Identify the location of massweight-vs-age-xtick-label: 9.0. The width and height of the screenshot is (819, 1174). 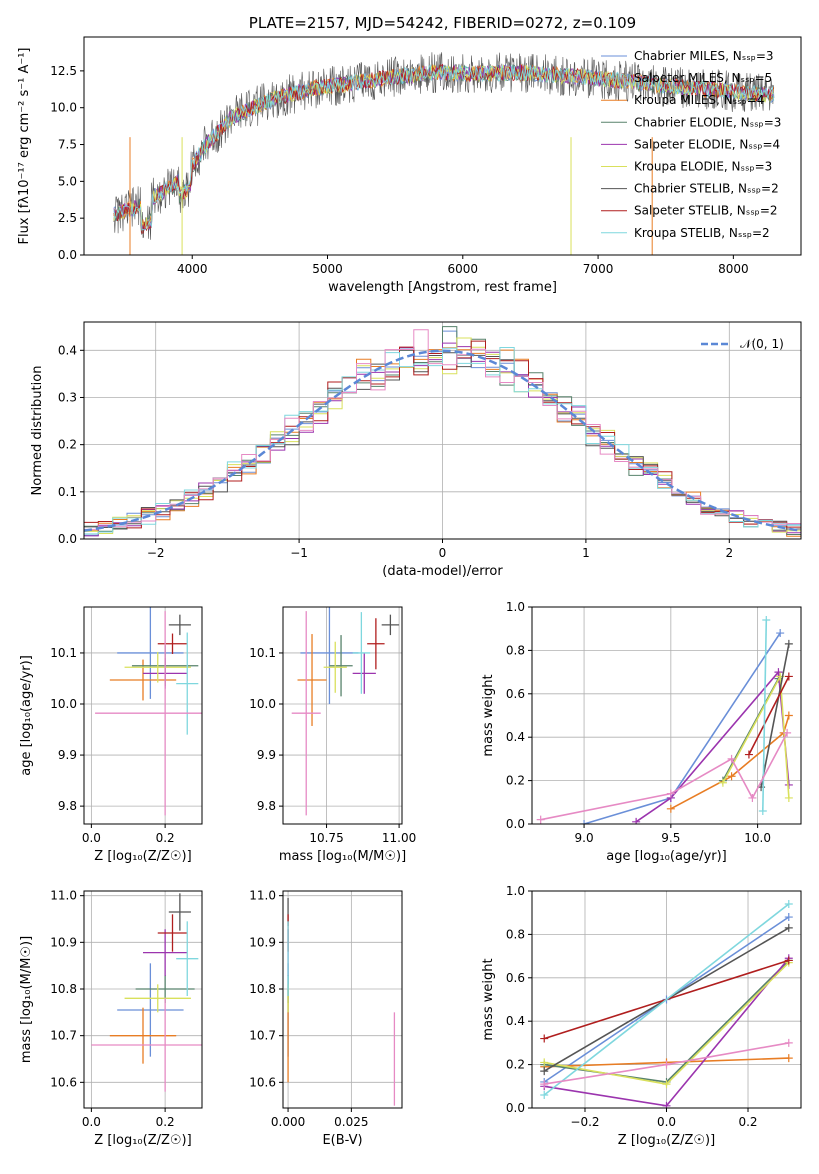
(584, 838).